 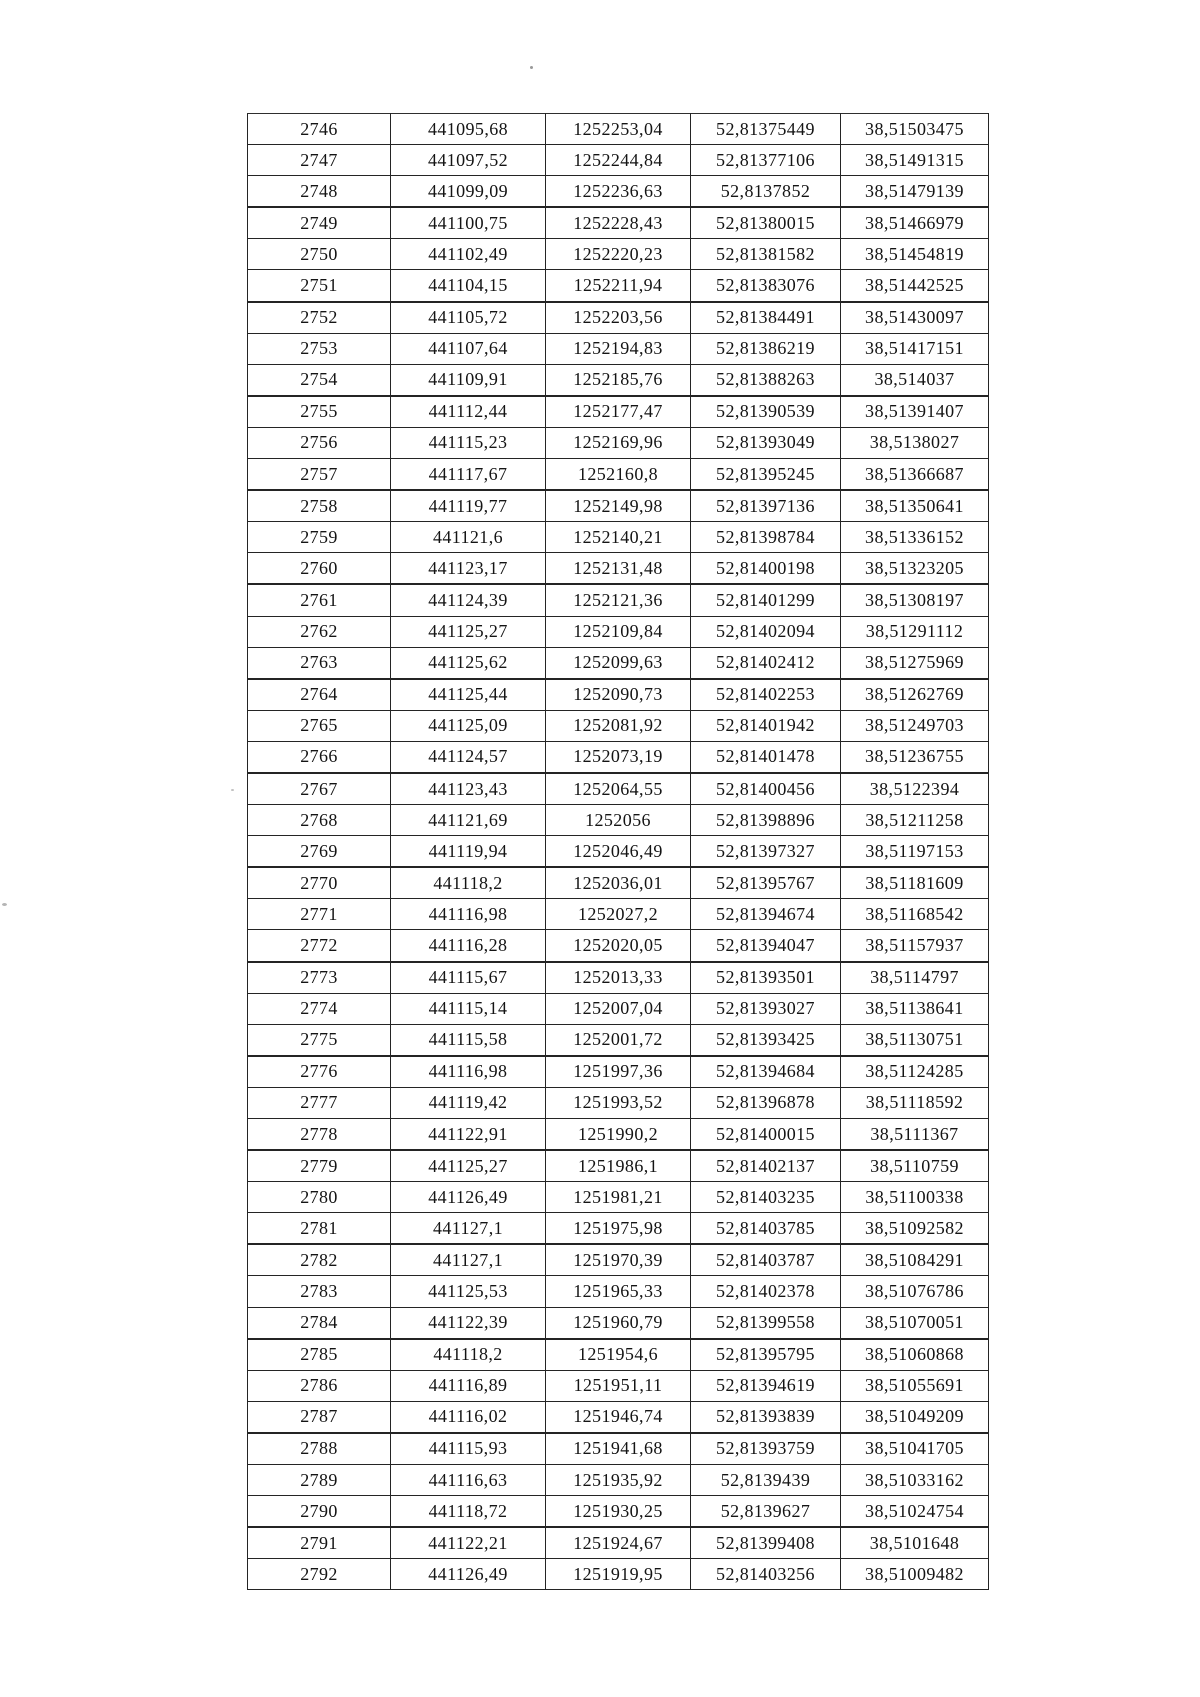 I want to click on table-cell: 38,51211258, so click(x=914, y=820).